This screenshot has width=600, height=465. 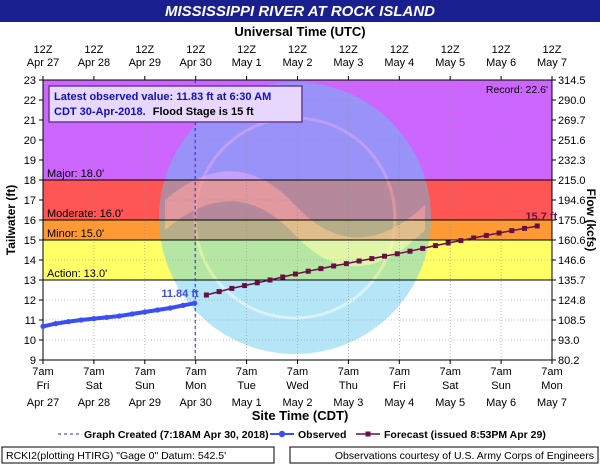 What do you see at coordinates (43, 403) in the screenshot?
I see `bottom-tick-date: Apr 27` at bounding box center [43, 403].